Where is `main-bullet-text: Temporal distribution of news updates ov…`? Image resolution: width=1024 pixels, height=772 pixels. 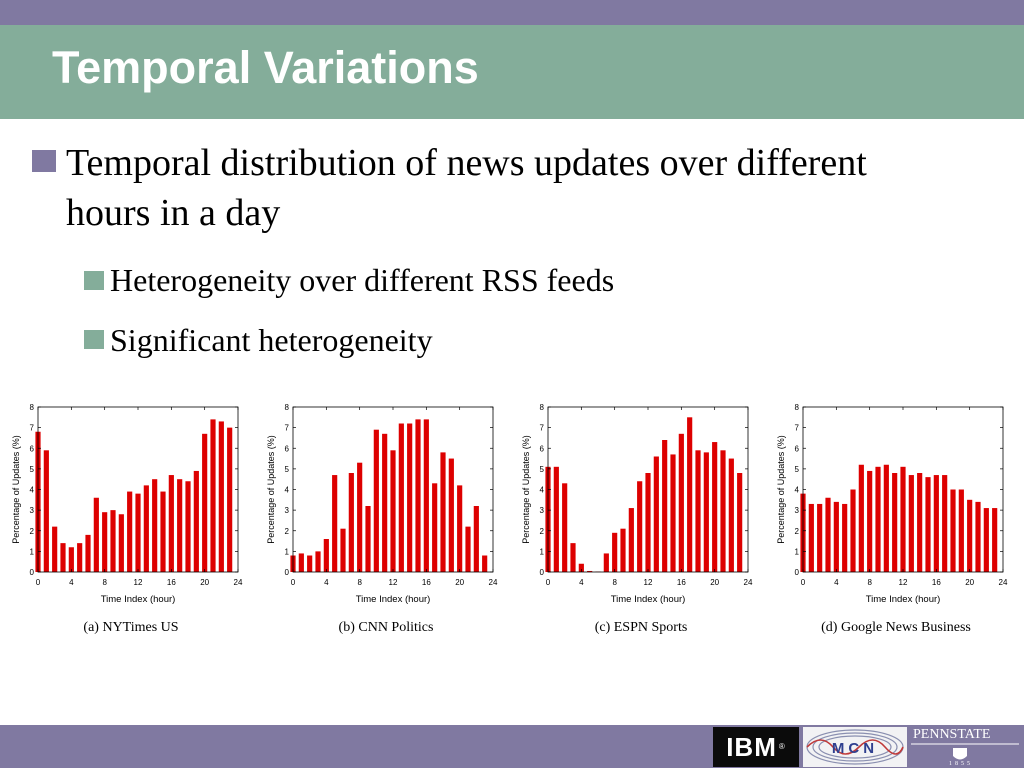 main-bullet-text: Temporal distribution of news updates ov… is located at coordinates (496, 188).